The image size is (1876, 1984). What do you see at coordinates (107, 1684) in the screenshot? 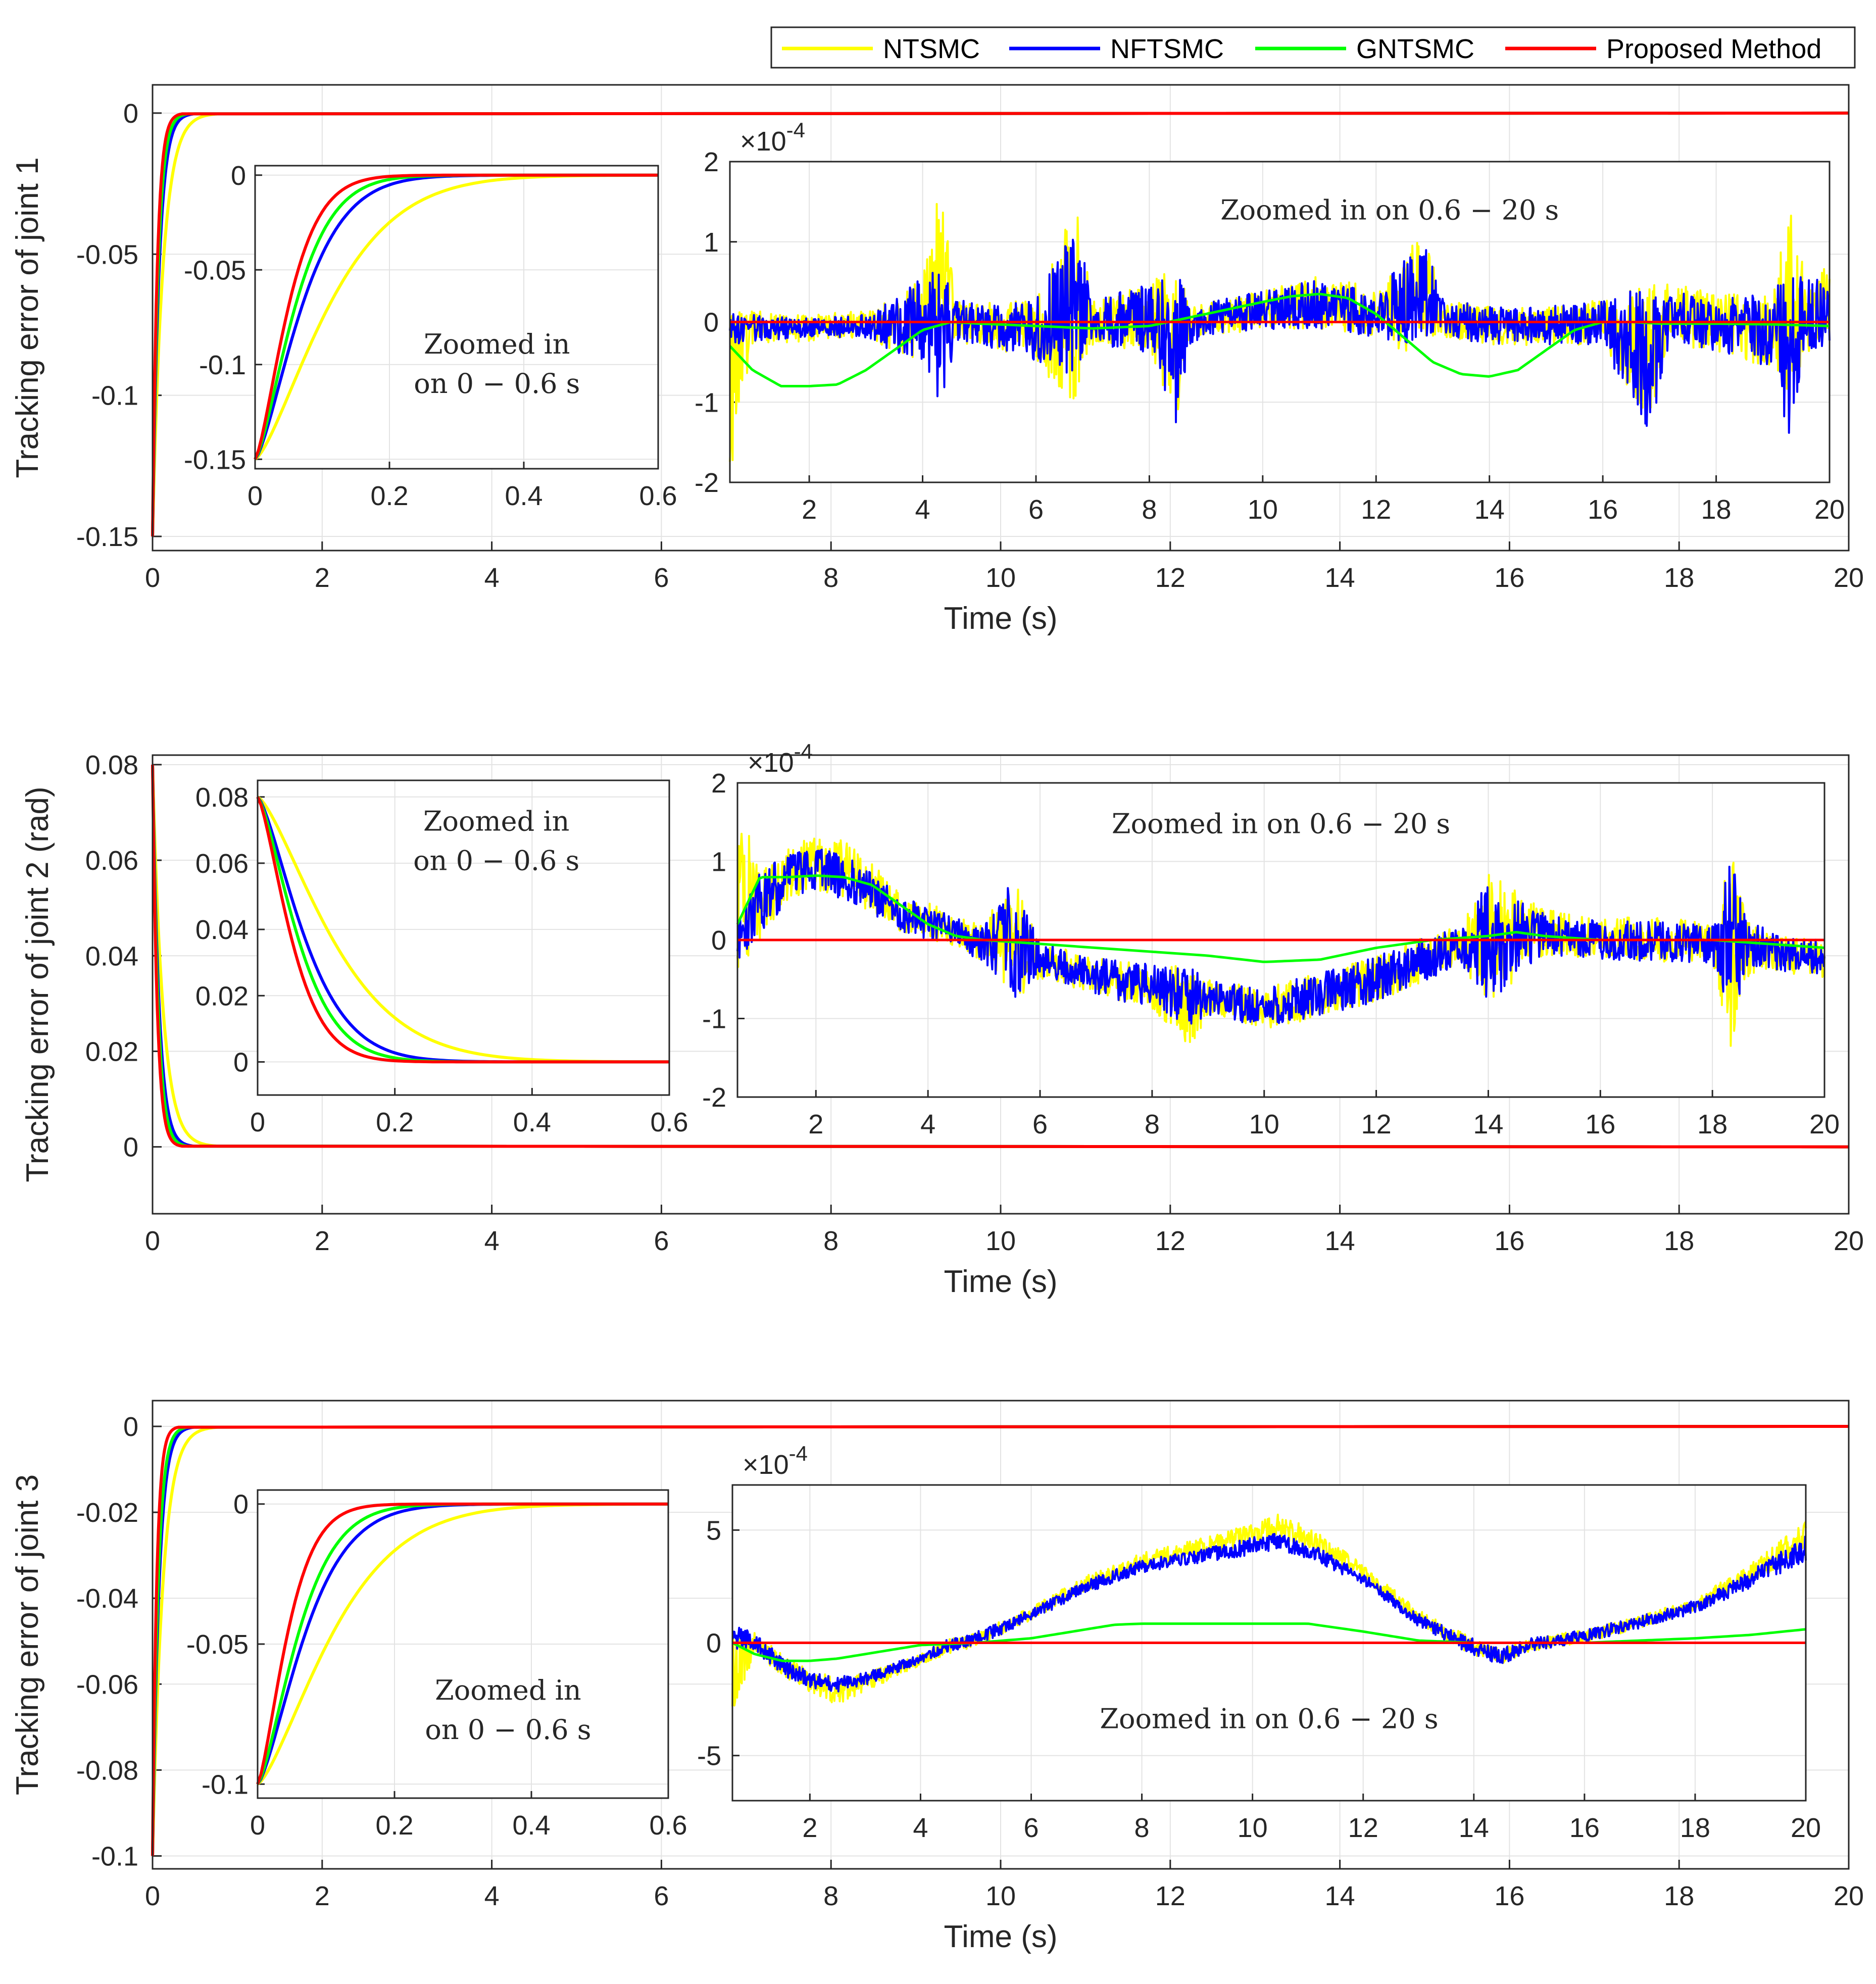
I see `joint3-ytick-label: -0.06` at bounding box center [107, 1684].